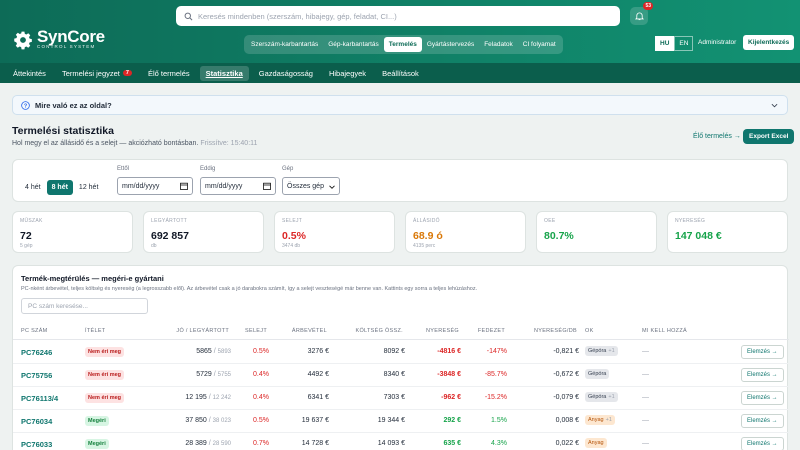 The width and height of the screenshot is (800, 450). What do you see at coordinates (318, 374) in the screenshot?
I see `revenue-value: 4492 €` at bounding box center [318, 374].